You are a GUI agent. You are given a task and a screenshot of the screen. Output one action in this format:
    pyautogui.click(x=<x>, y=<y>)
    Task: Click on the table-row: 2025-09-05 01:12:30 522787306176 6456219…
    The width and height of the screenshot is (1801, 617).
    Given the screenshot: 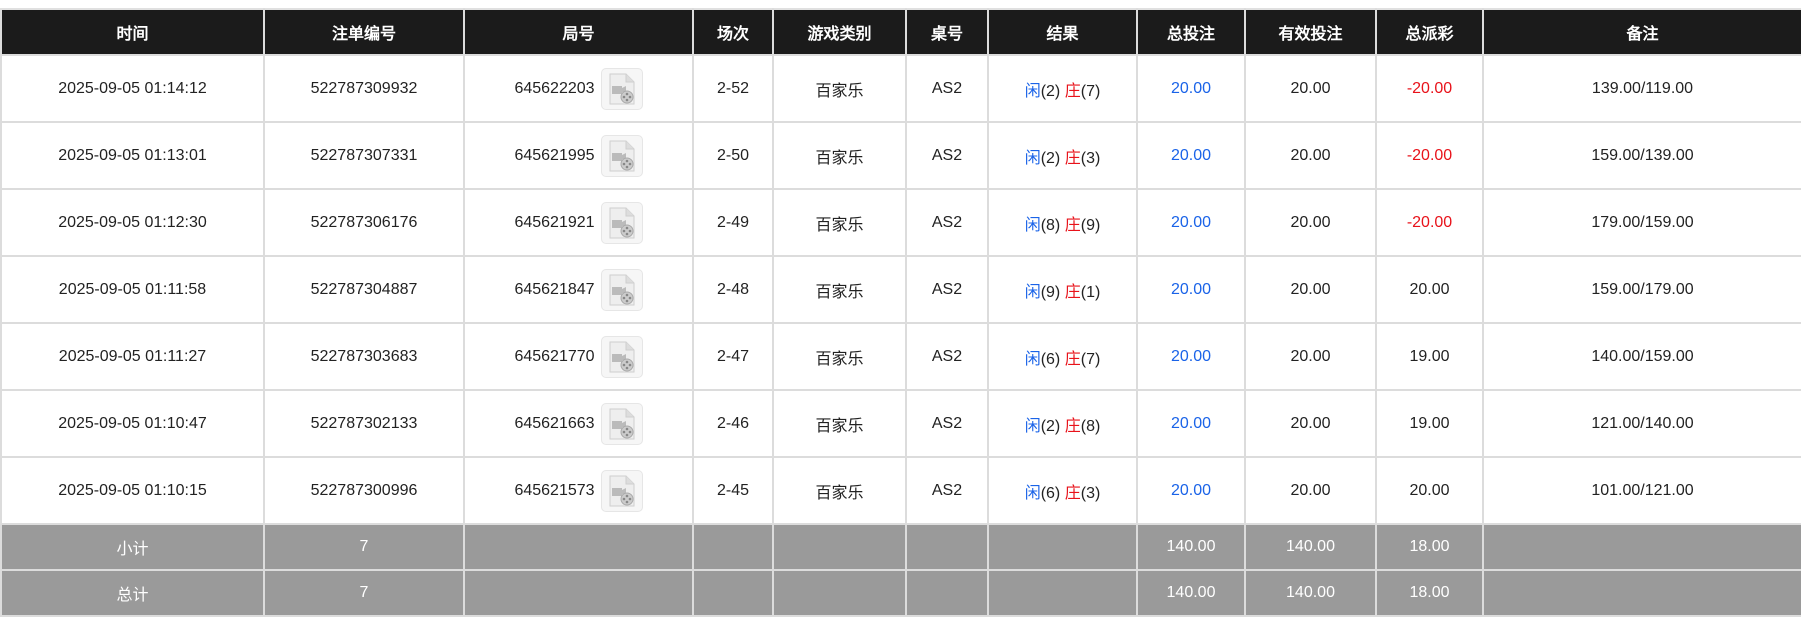 What is the action you would take?
    pyautogui.click(x=900, y=222)
    